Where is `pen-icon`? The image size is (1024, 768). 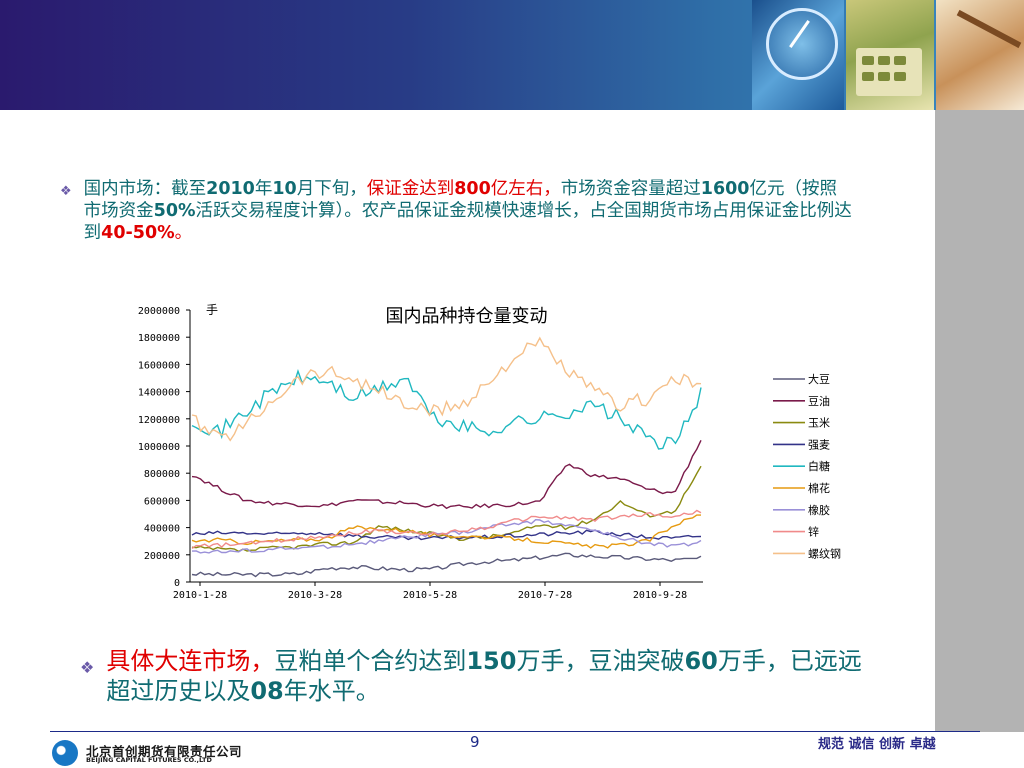
pen-icon is located at coordinates (989, 29).